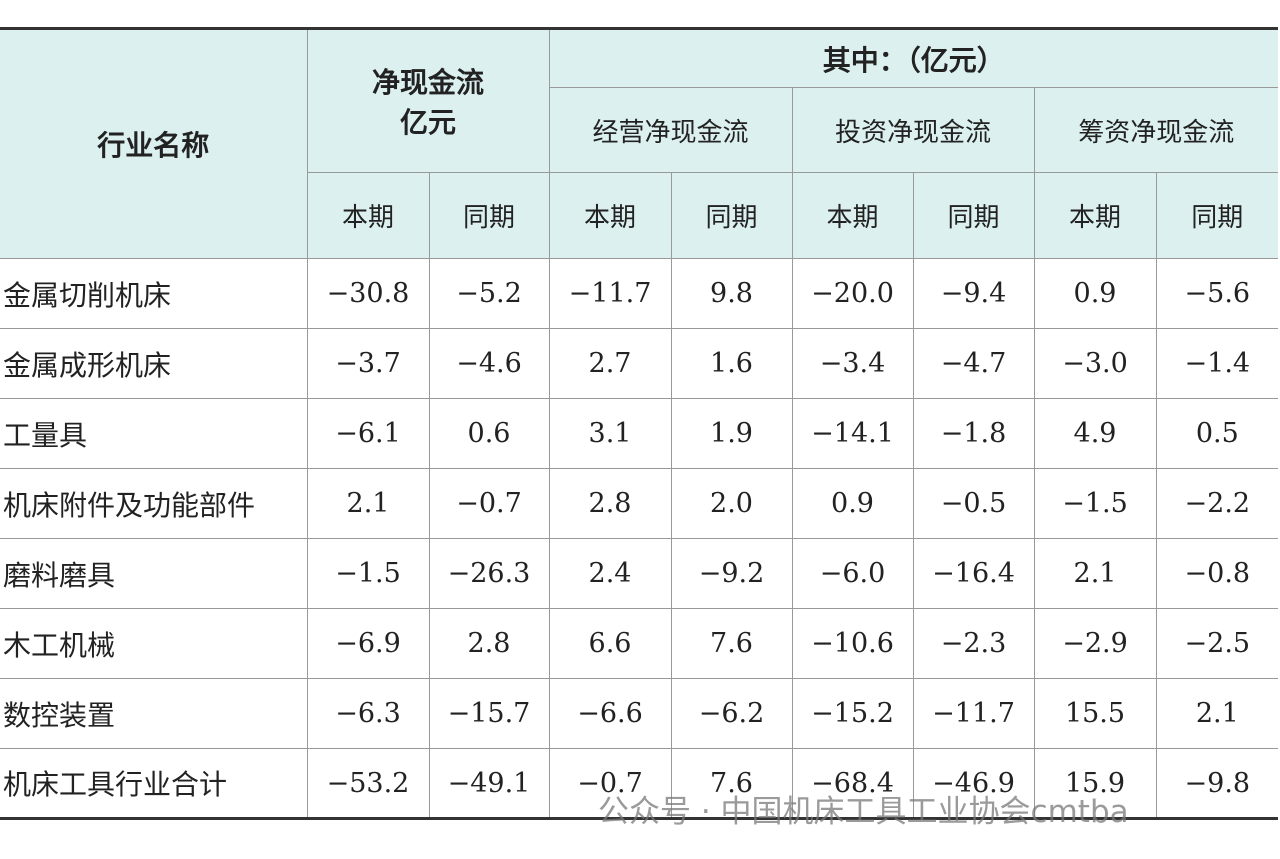  Describe the element at coordinates (368, 643) in the screenshot. I see `value-cell: −6.9` at that location.